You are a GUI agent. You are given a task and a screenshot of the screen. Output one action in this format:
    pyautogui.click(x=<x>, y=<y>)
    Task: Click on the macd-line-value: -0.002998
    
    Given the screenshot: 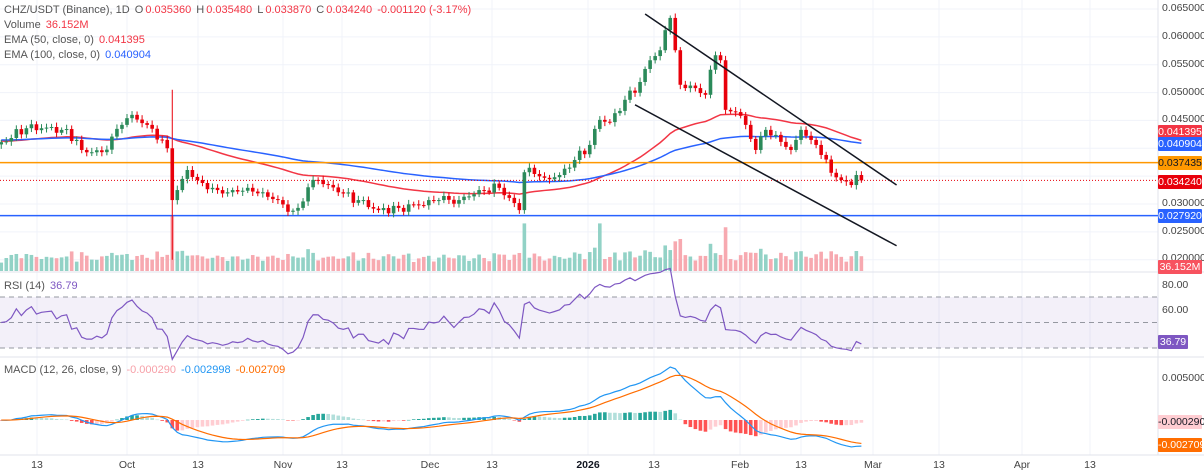 What is the action you would take?
    pyautogui.click(x=206, y=370)
    